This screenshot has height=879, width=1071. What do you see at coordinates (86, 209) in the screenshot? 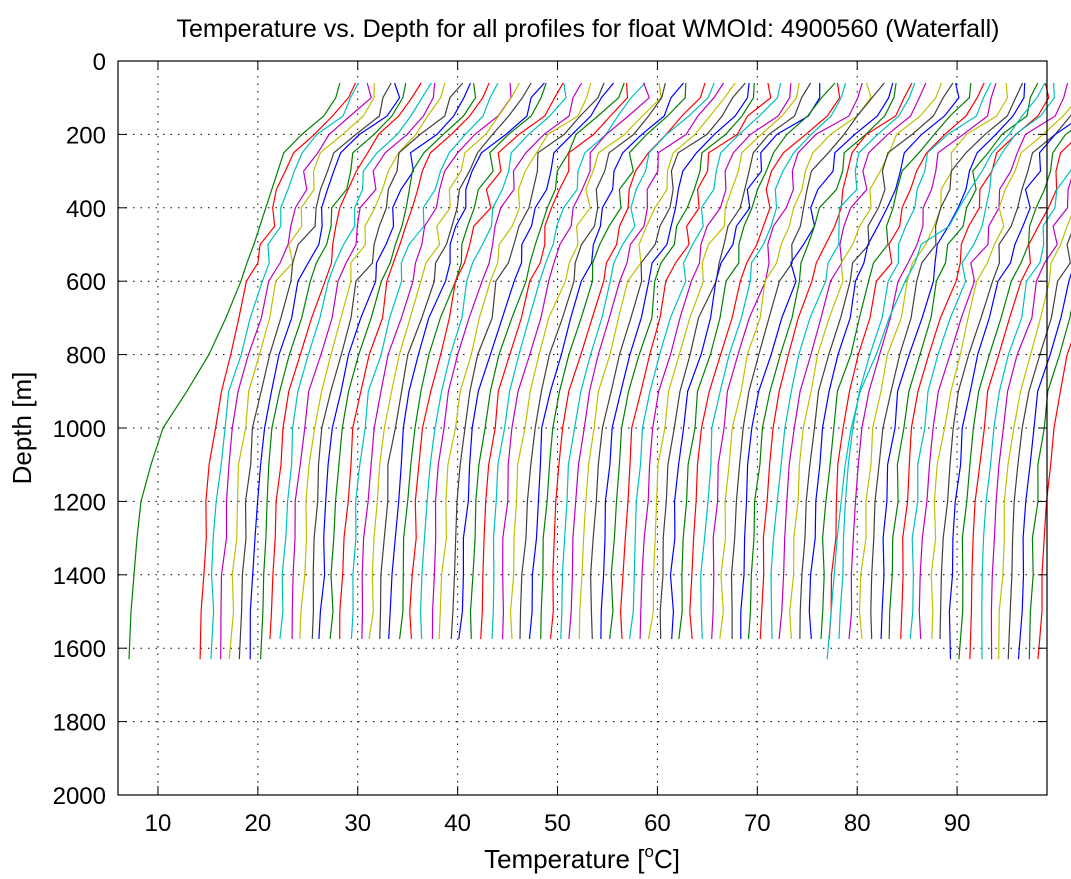
I see `y-tick-label: 400` at bounding box center [86, 209].